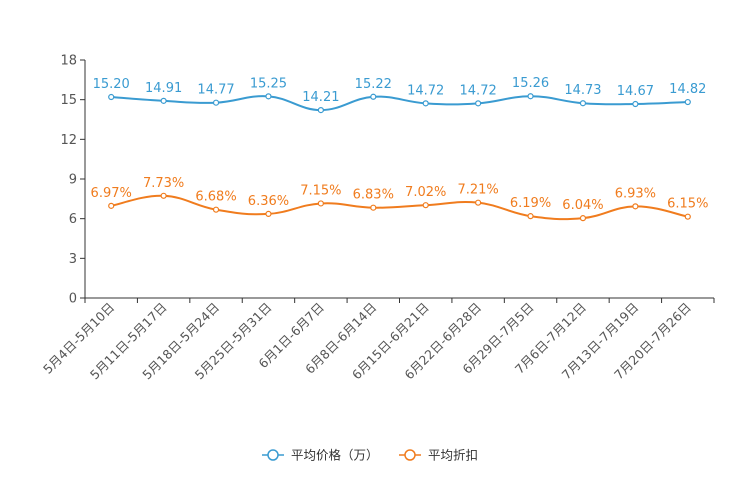 The image size is (744, 496). I want to click on y-tick-label: 9, so click(73, 180).